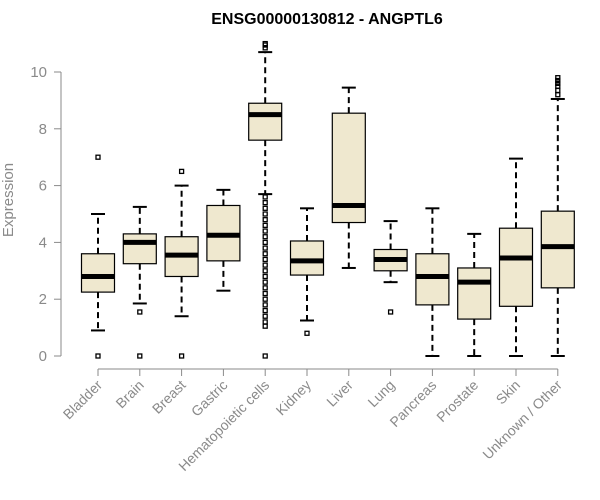 This screenshot has width=600, height=500. I want to click on y-tick-label: 10, so click(38, 72).